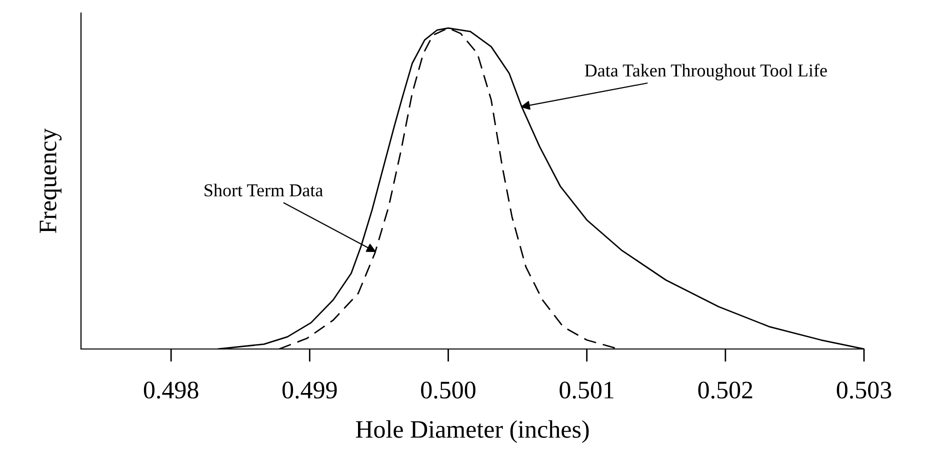  Describe the element at coordinates (472, 431) in the screenshot. I see `x-axis-title: Hole Diameter (inches)` at that location.